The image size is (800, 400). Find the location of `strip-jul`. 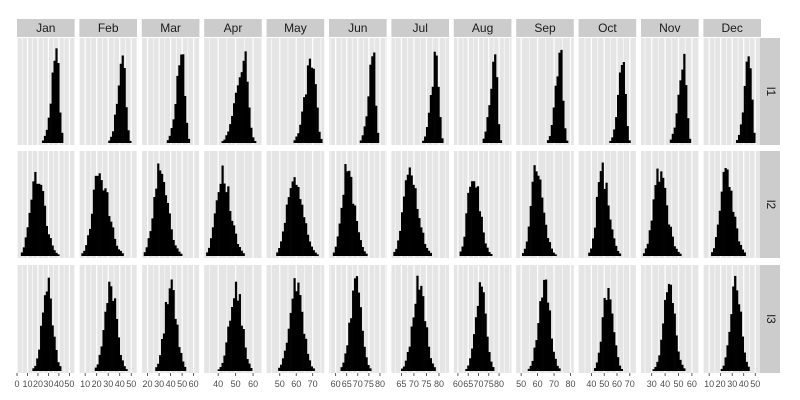

strip-jul is located at coordinates (420, 28).